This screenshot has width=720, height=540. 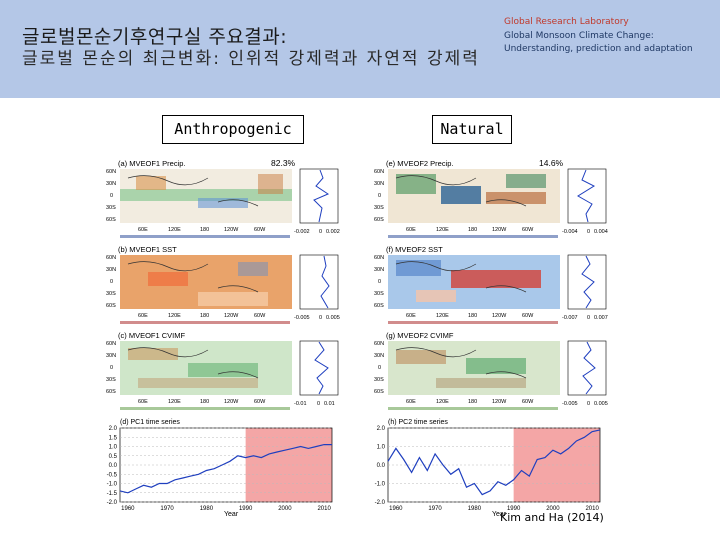 I want to click on panel-e-pct: 14.6%, so click(x=551, y=163).